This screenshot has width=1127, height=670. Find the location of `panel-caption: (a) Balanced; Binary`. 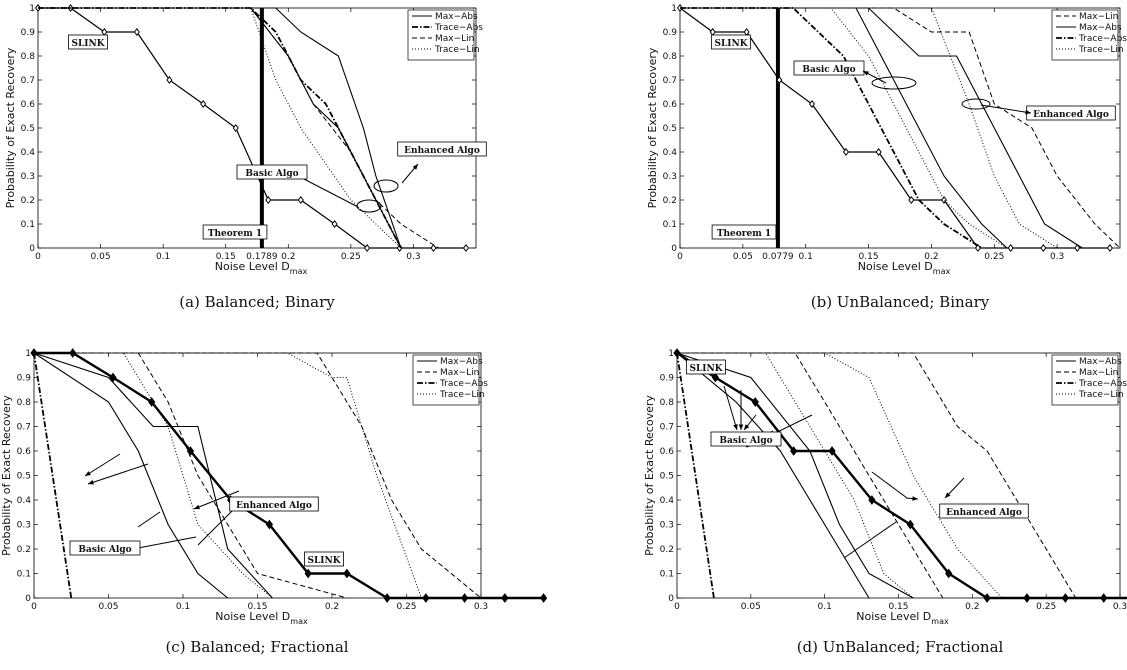

panel-caption: (a) Balanced; Binary is located at coordinates (257, 302).